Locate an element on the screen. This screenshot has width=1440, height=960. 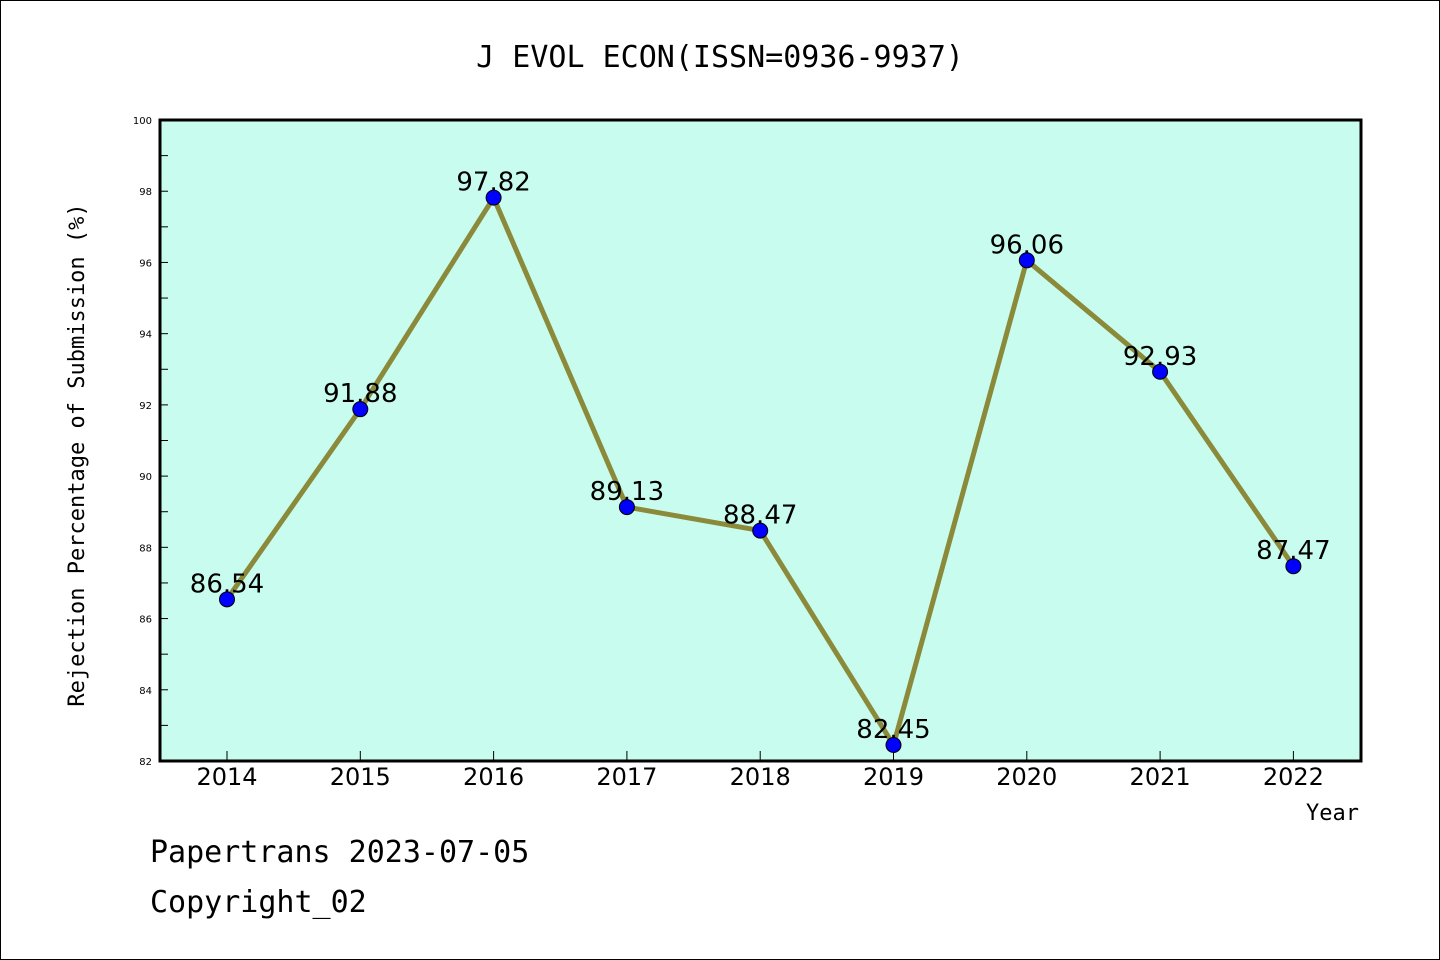
data-point-2017 is located at coordinates (626, 507).